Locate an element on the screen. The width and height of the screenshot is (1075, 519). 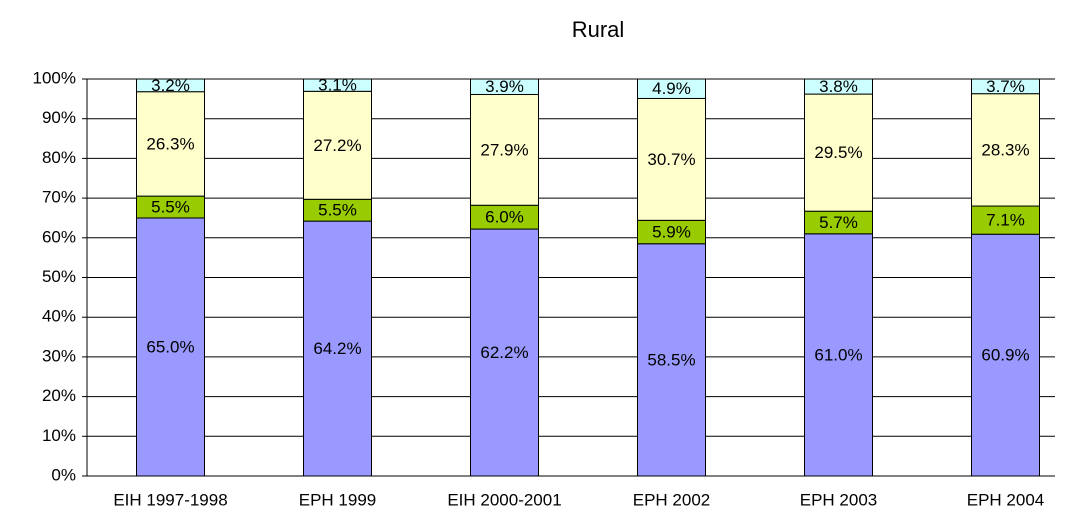
data-label: 27.9% is located at coordinates (504, 149).